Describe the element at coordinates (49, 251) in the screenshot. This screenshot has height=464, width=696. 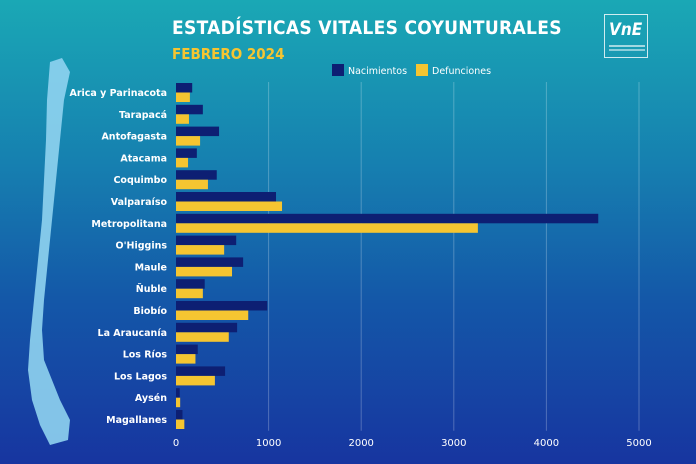
I see `chile-map` at that location.